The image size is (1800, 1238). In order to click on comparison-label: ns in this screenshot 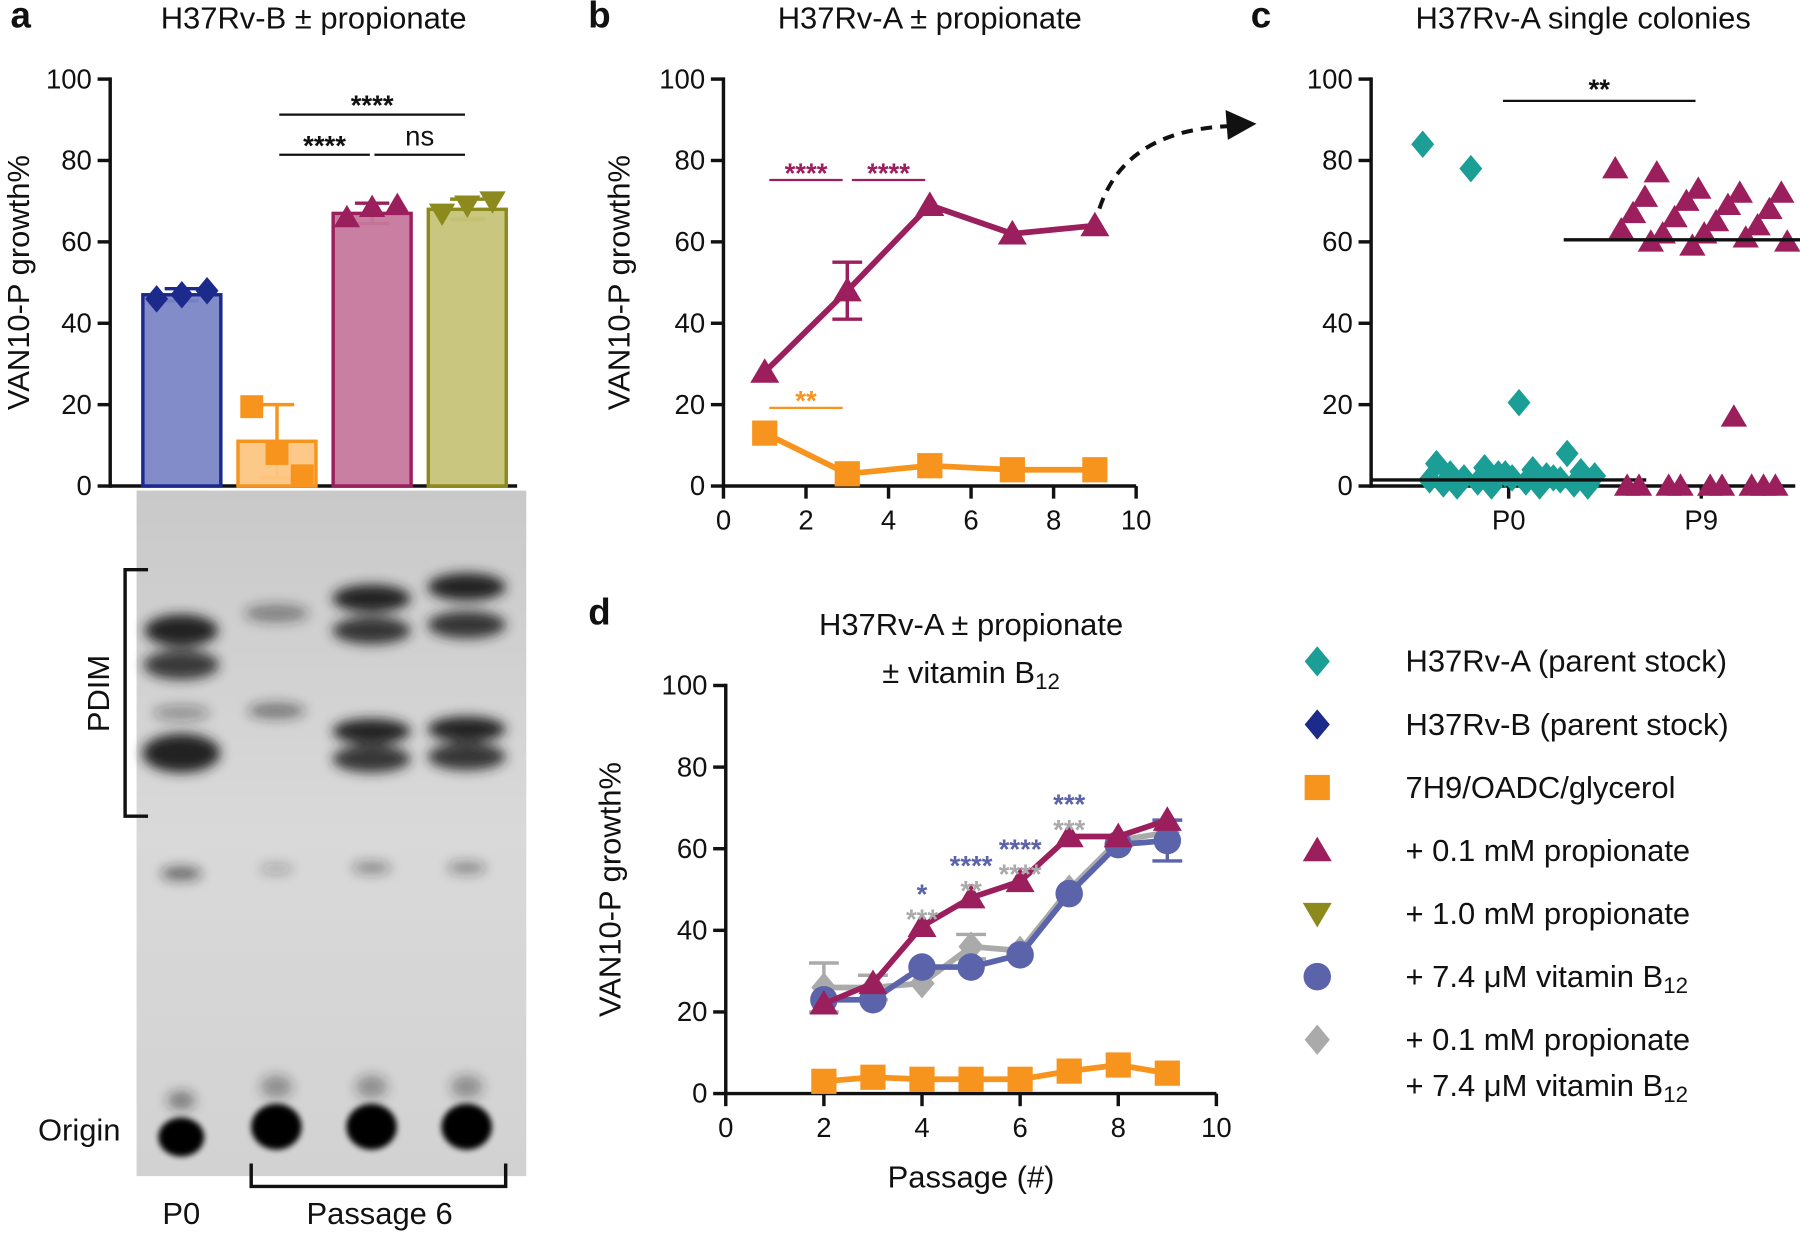, I will do `click(419, 136)`.